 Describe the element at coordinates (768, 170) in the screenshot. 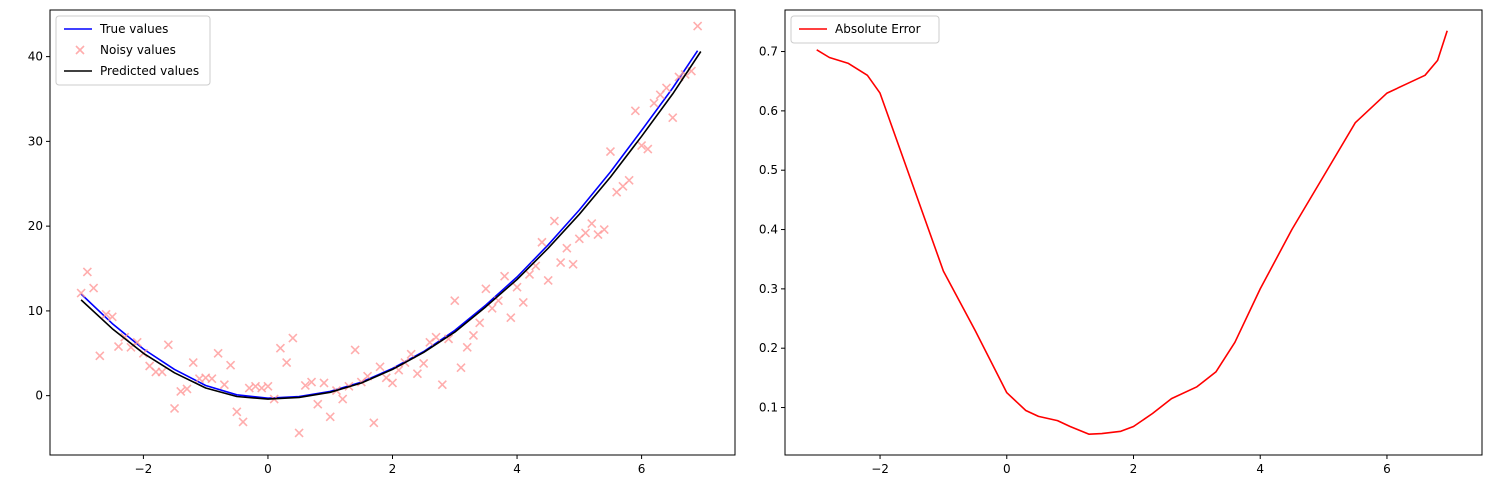

I see `y-tick-label: 0.5` at that location.